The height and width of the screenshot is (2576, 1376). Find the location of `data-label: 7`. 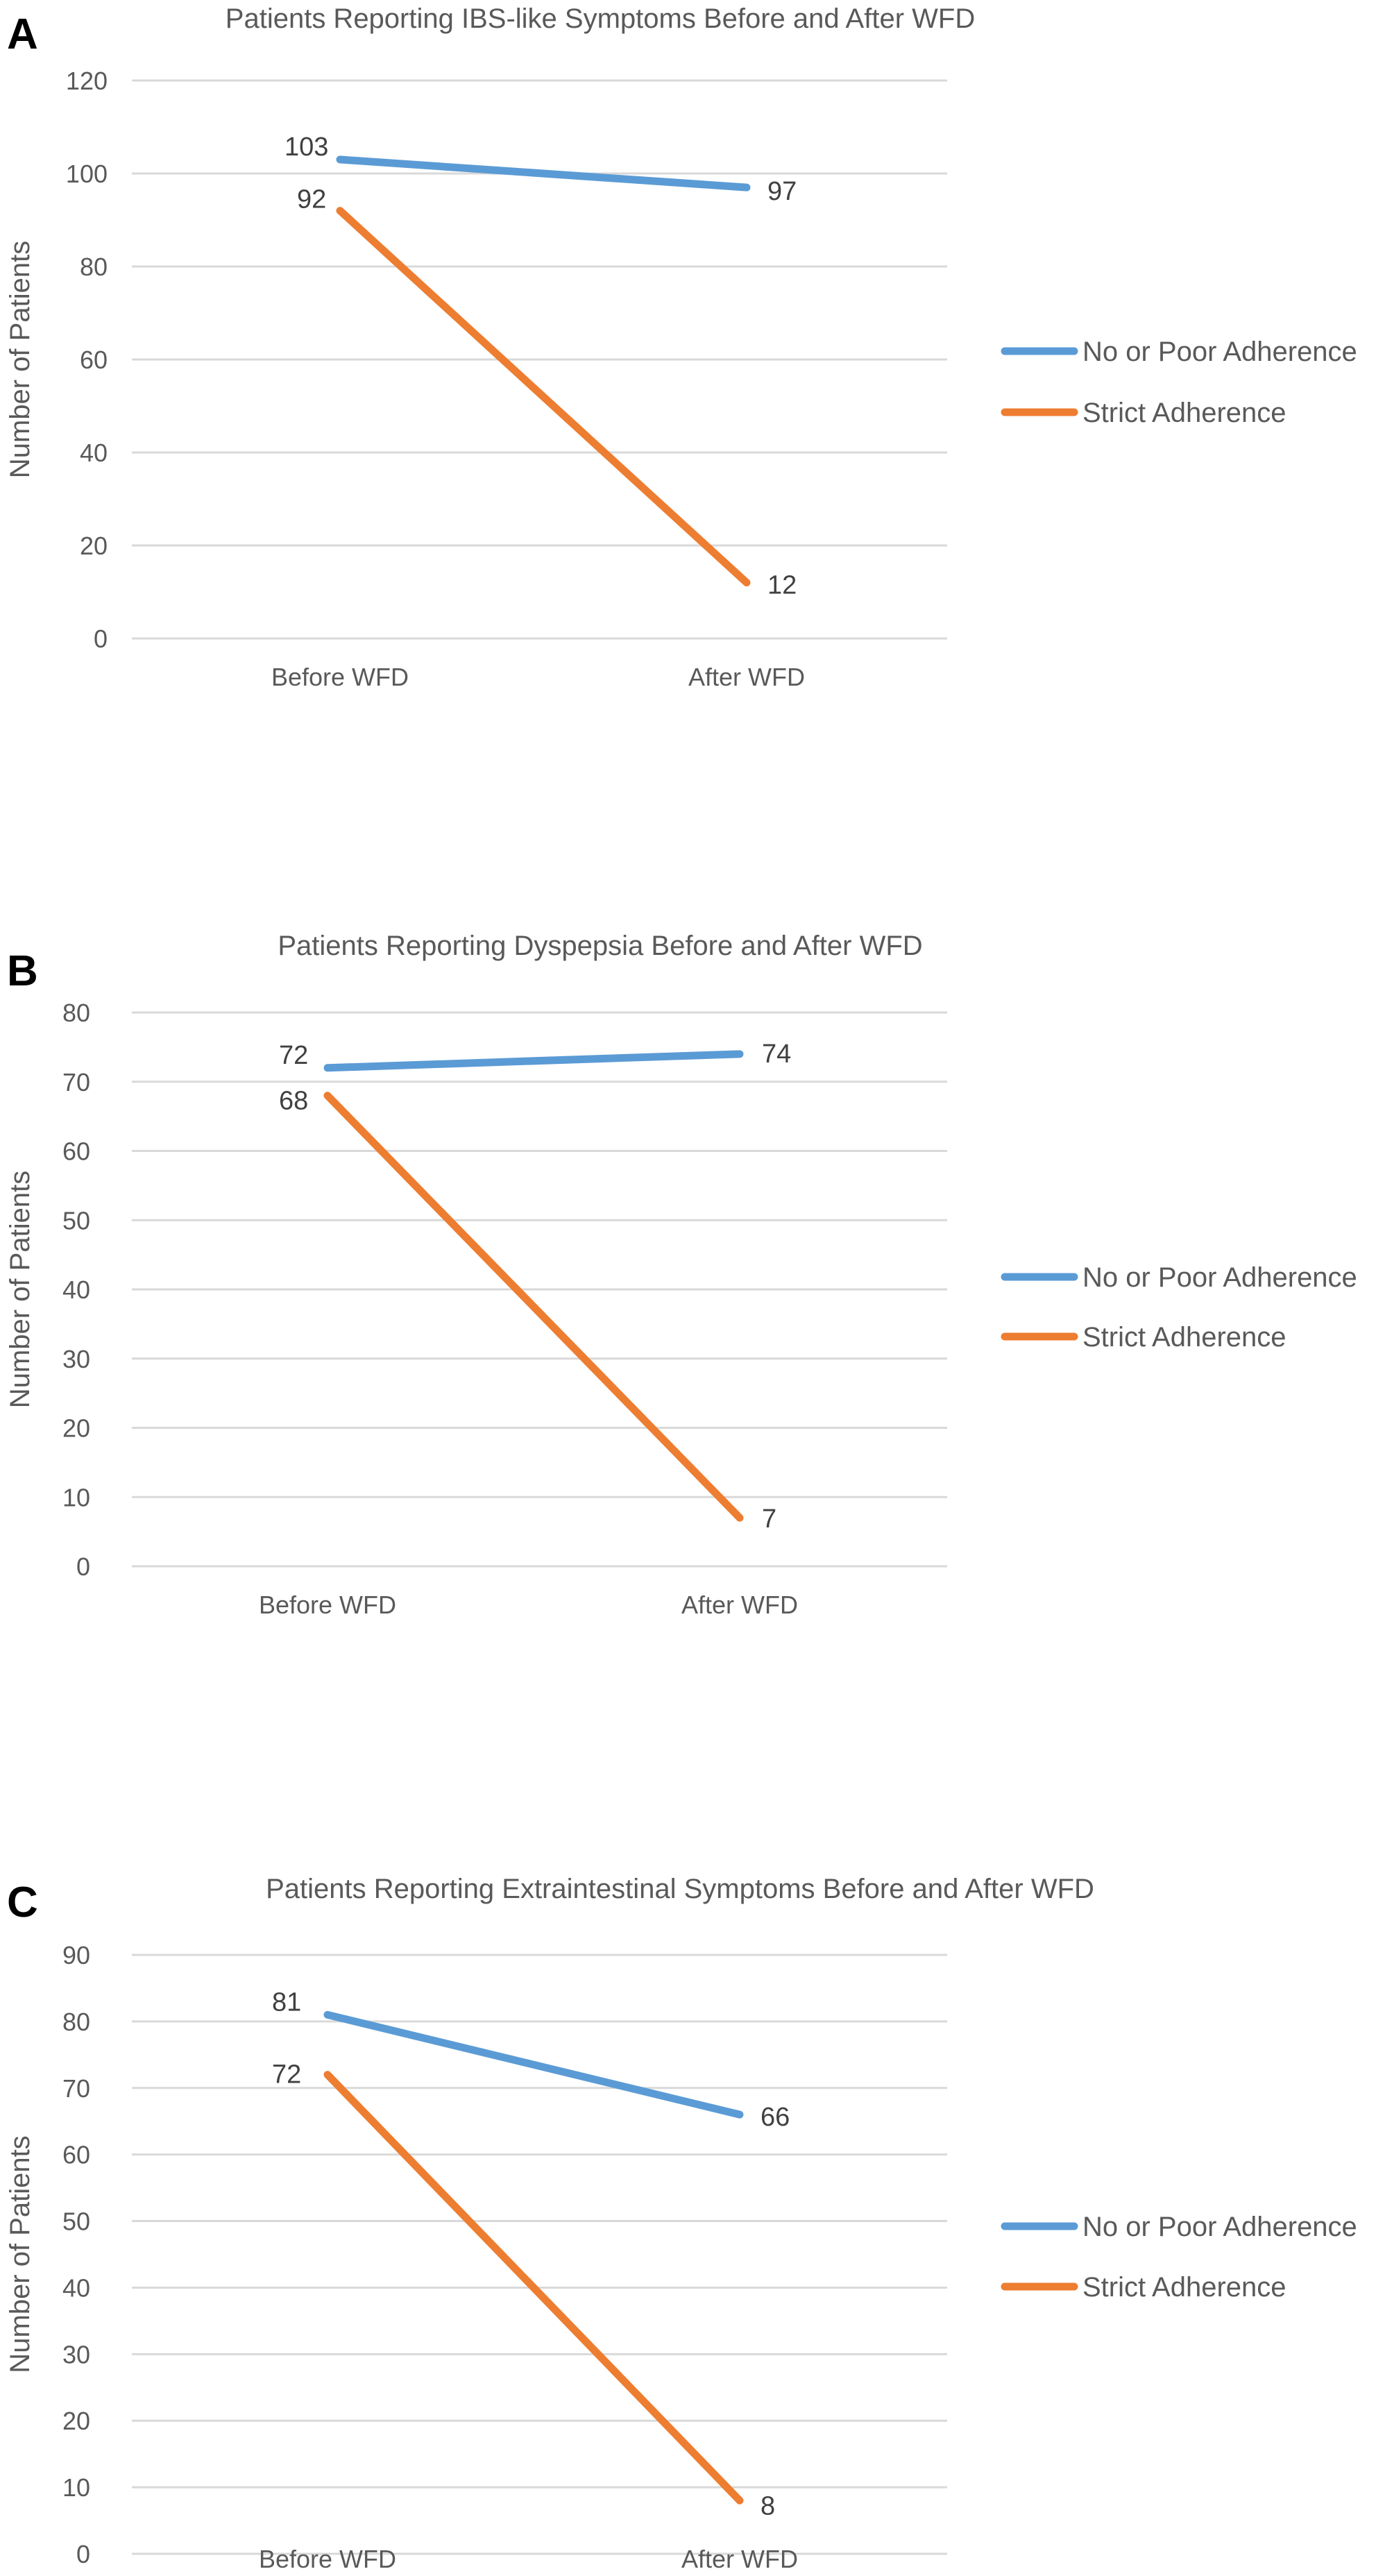

data-label: 7 is located at coordinates (769, 1519).